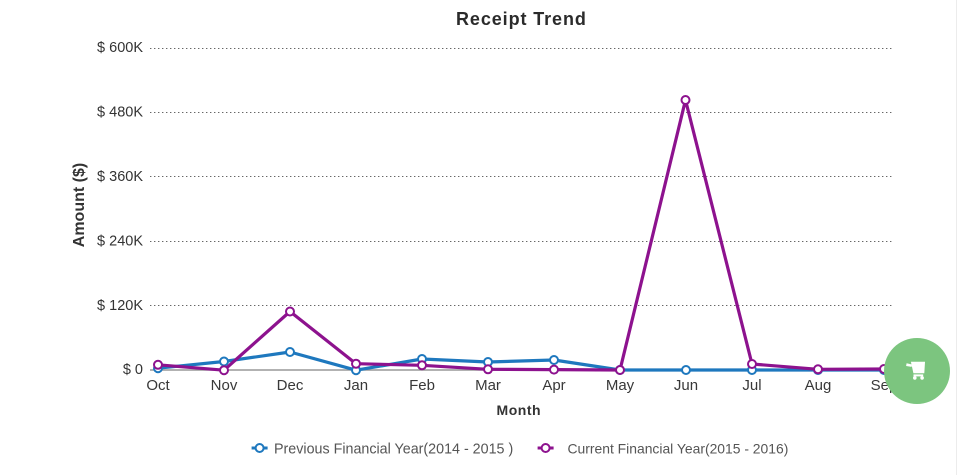 Image resolution: width=960 pixels, height=475 pixels. Describe the element at coordinates (79, 205) in the screenshot. I see `svg-text: Amount ($)` at that location.